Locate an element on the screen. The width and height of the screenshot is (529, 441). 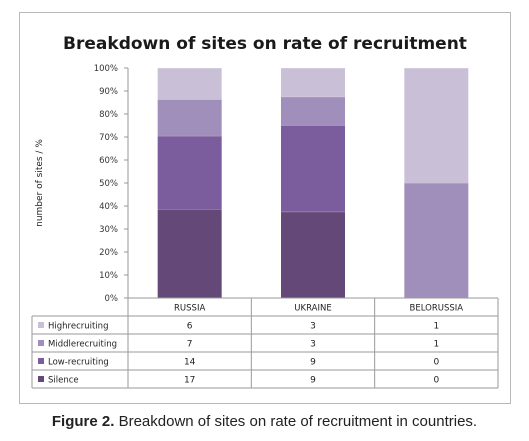
category-label: RUSSIA is located at coordinates (189, 309).